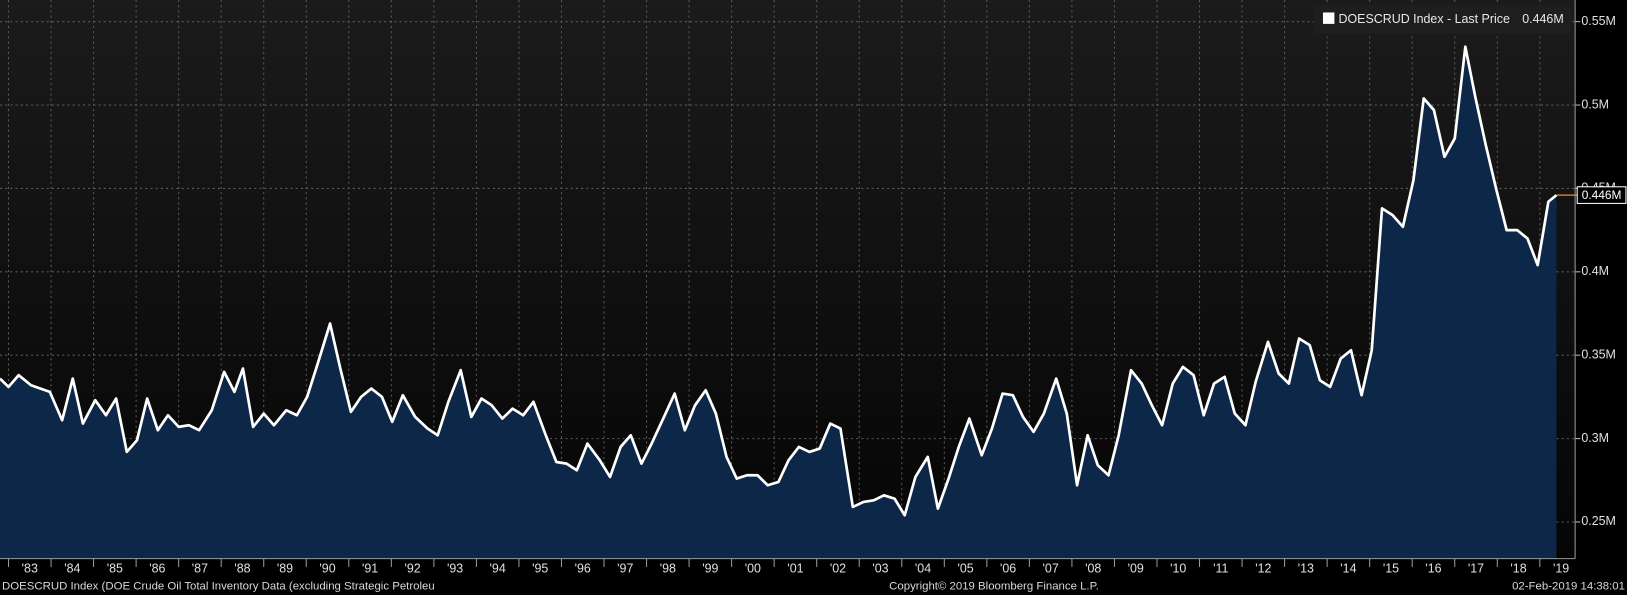 Image resolution: width=1627 pixels, height=595 pixels. Describe the element at coordinates (1568, 587) in the screenshot. I see `footer-timestamp: 02-Feb-2019 14:38:01` at that location.